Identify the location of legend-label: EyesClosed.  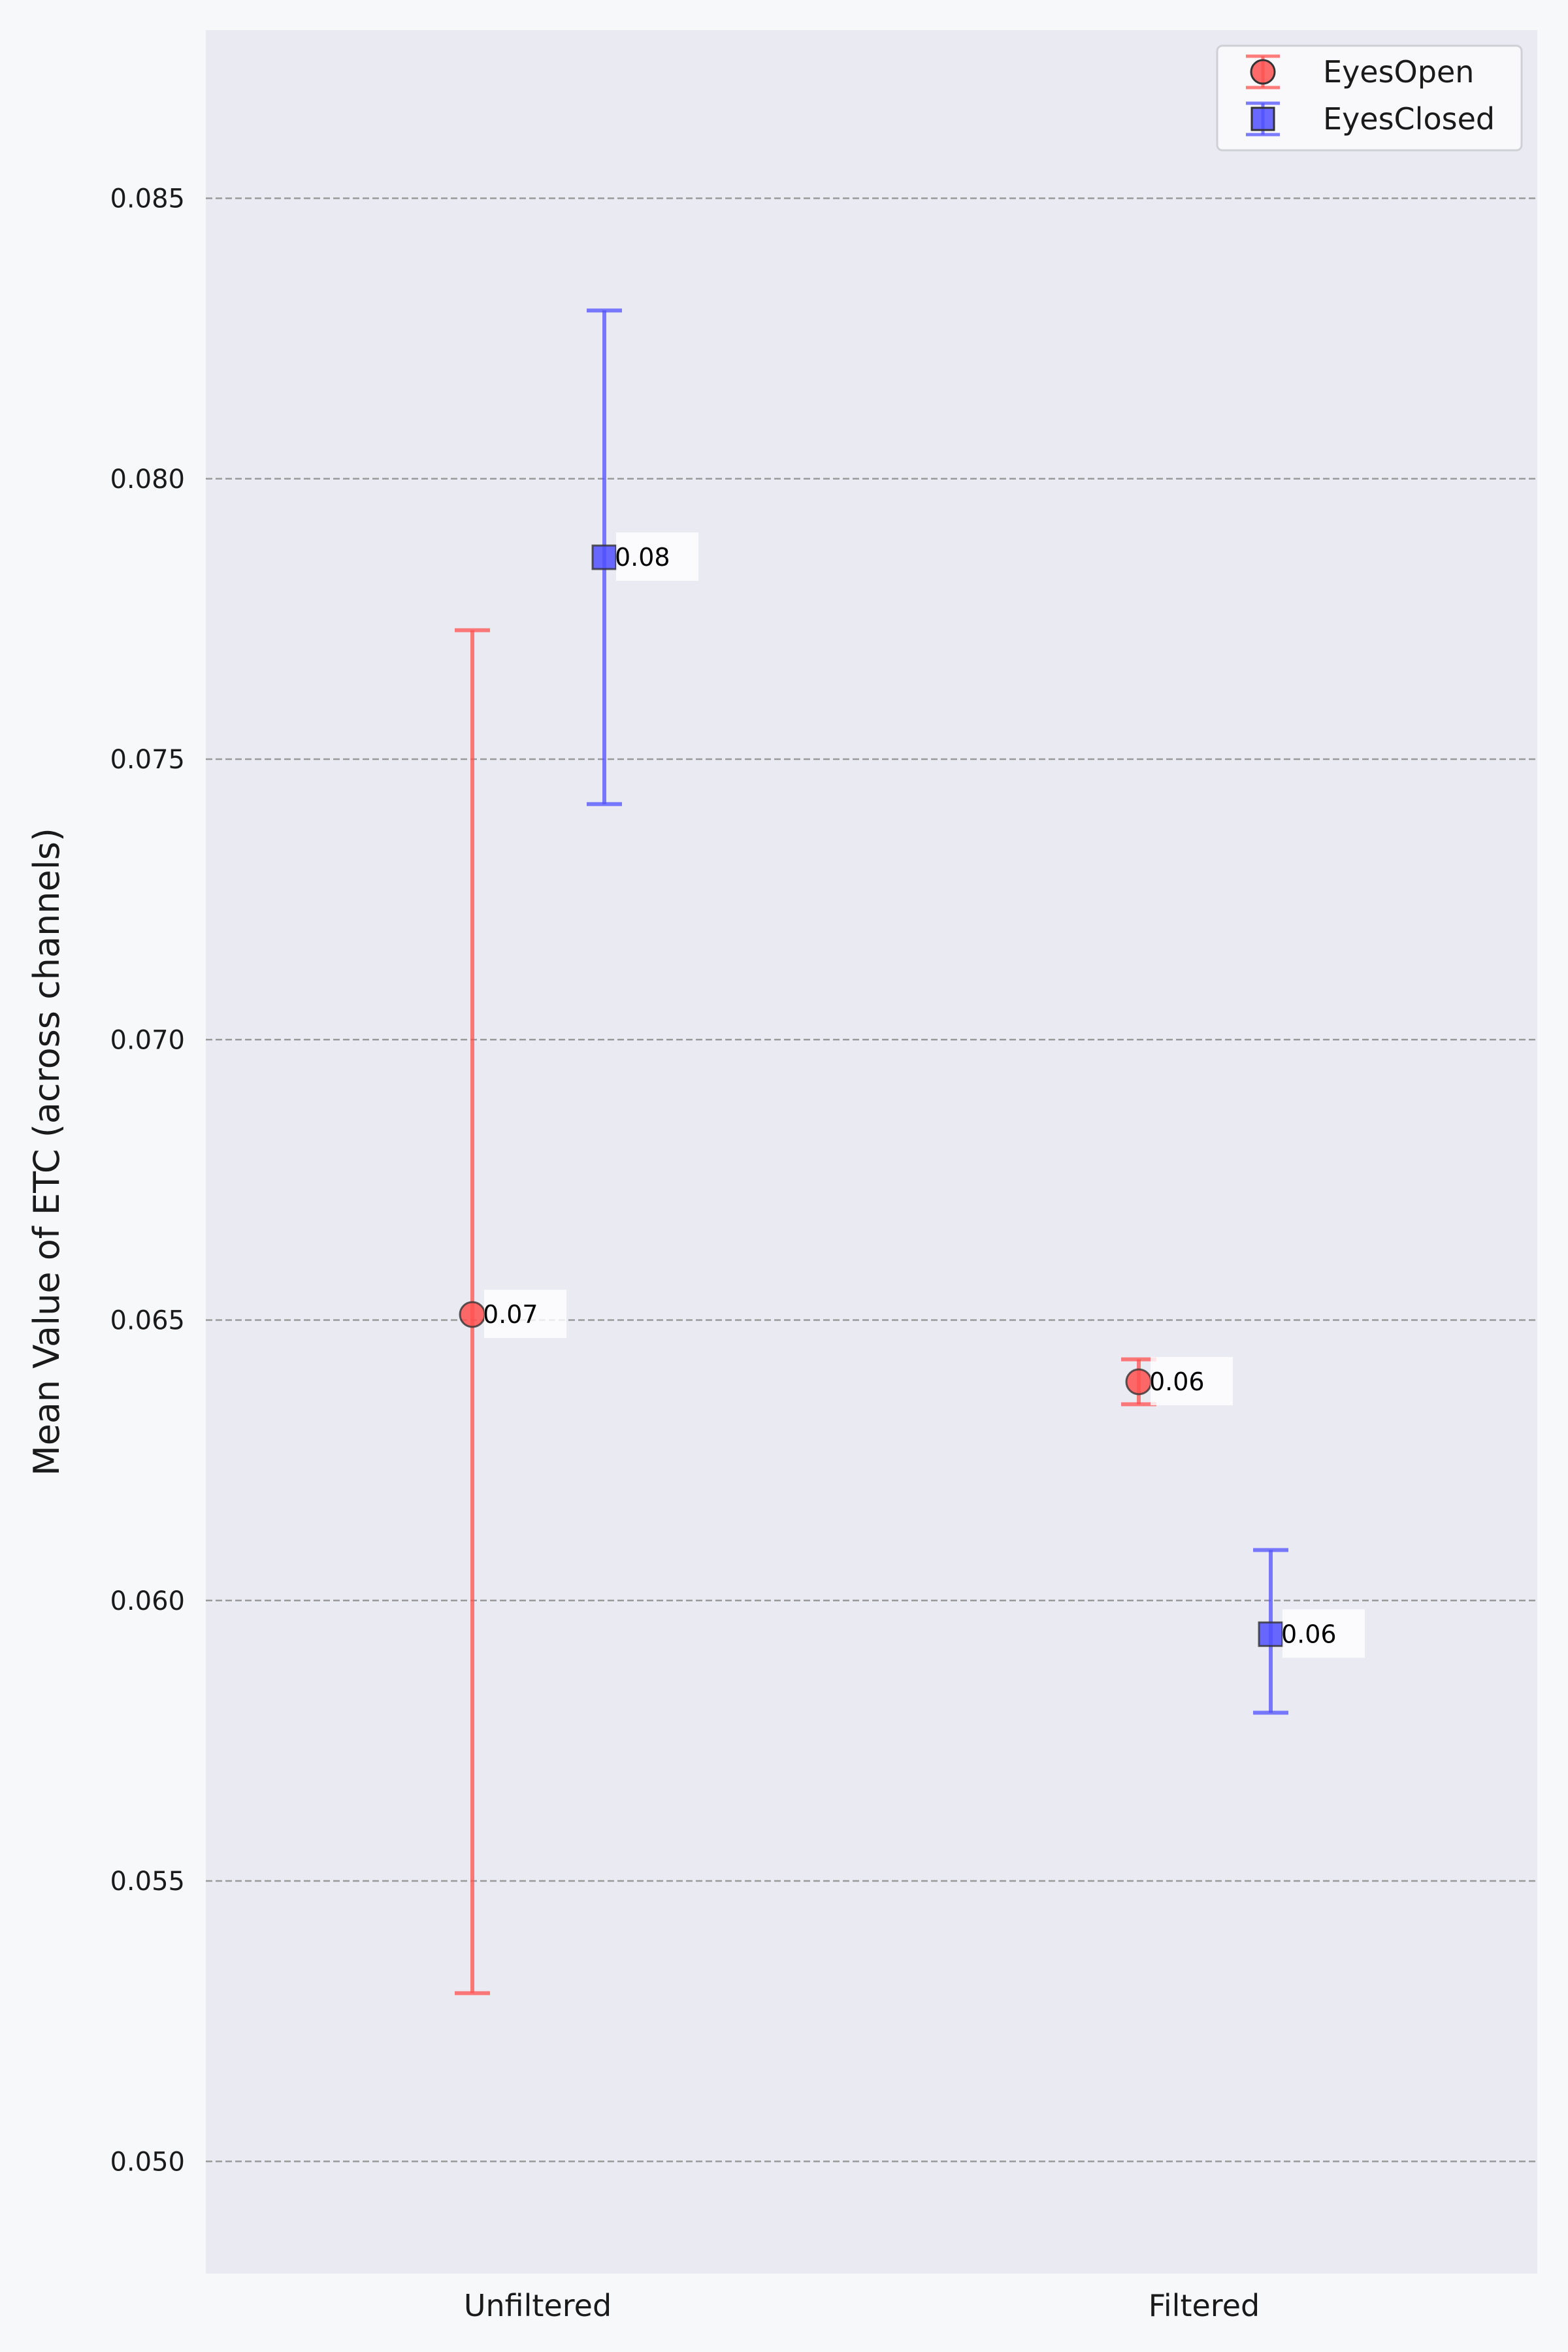
(1409, 119).